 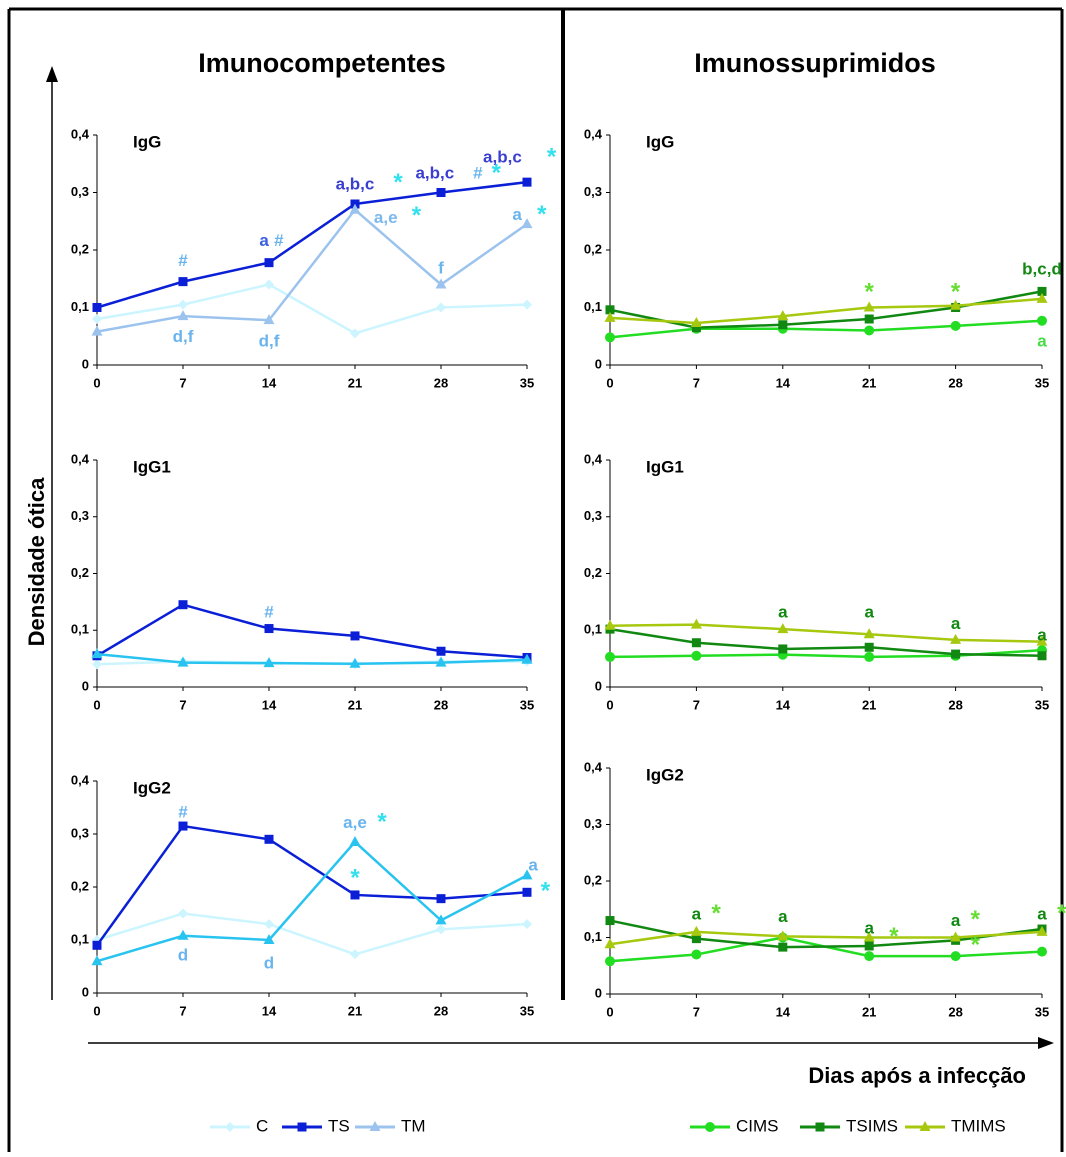 I want to click on annotation: b,c,d, so click(x=1042, y=269).